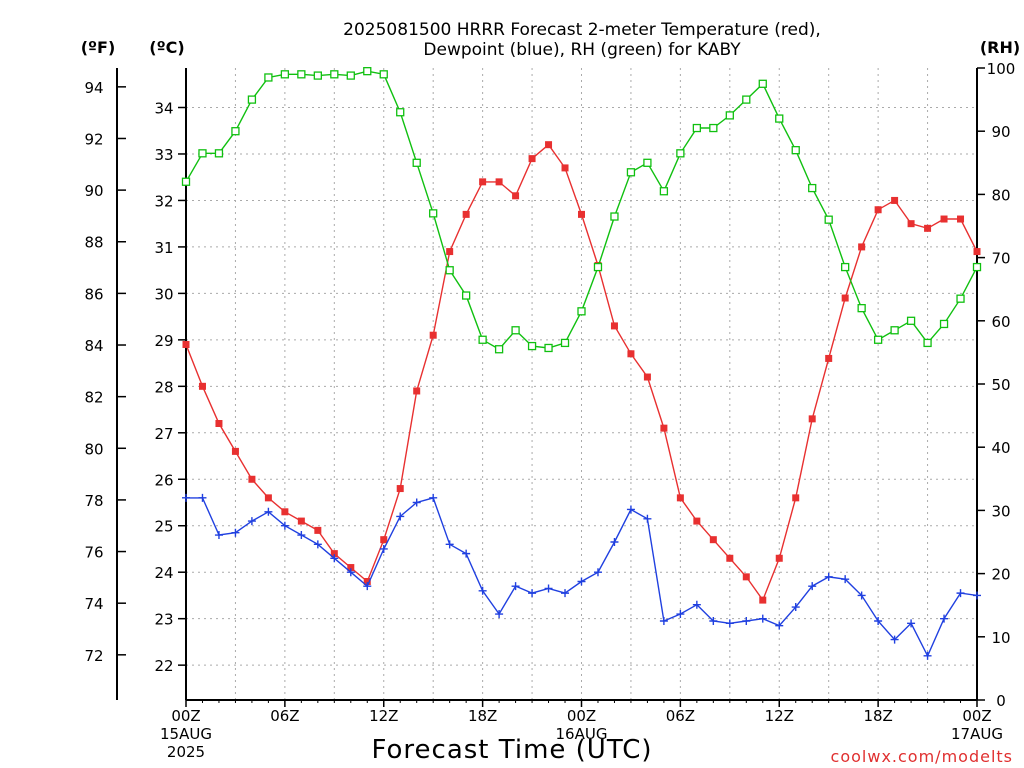 This screenshot has width=1024, height=768. I want to click on celsius-tick-label: 33, so click(163, 155).